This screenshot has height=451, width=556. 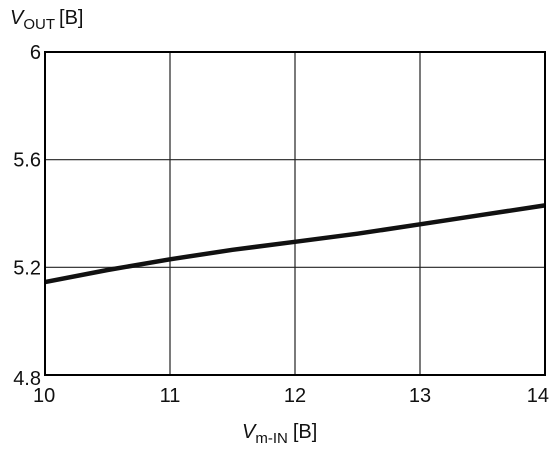 I want to click on x-axis-label-unit: [B], so click(x=305, y=432).